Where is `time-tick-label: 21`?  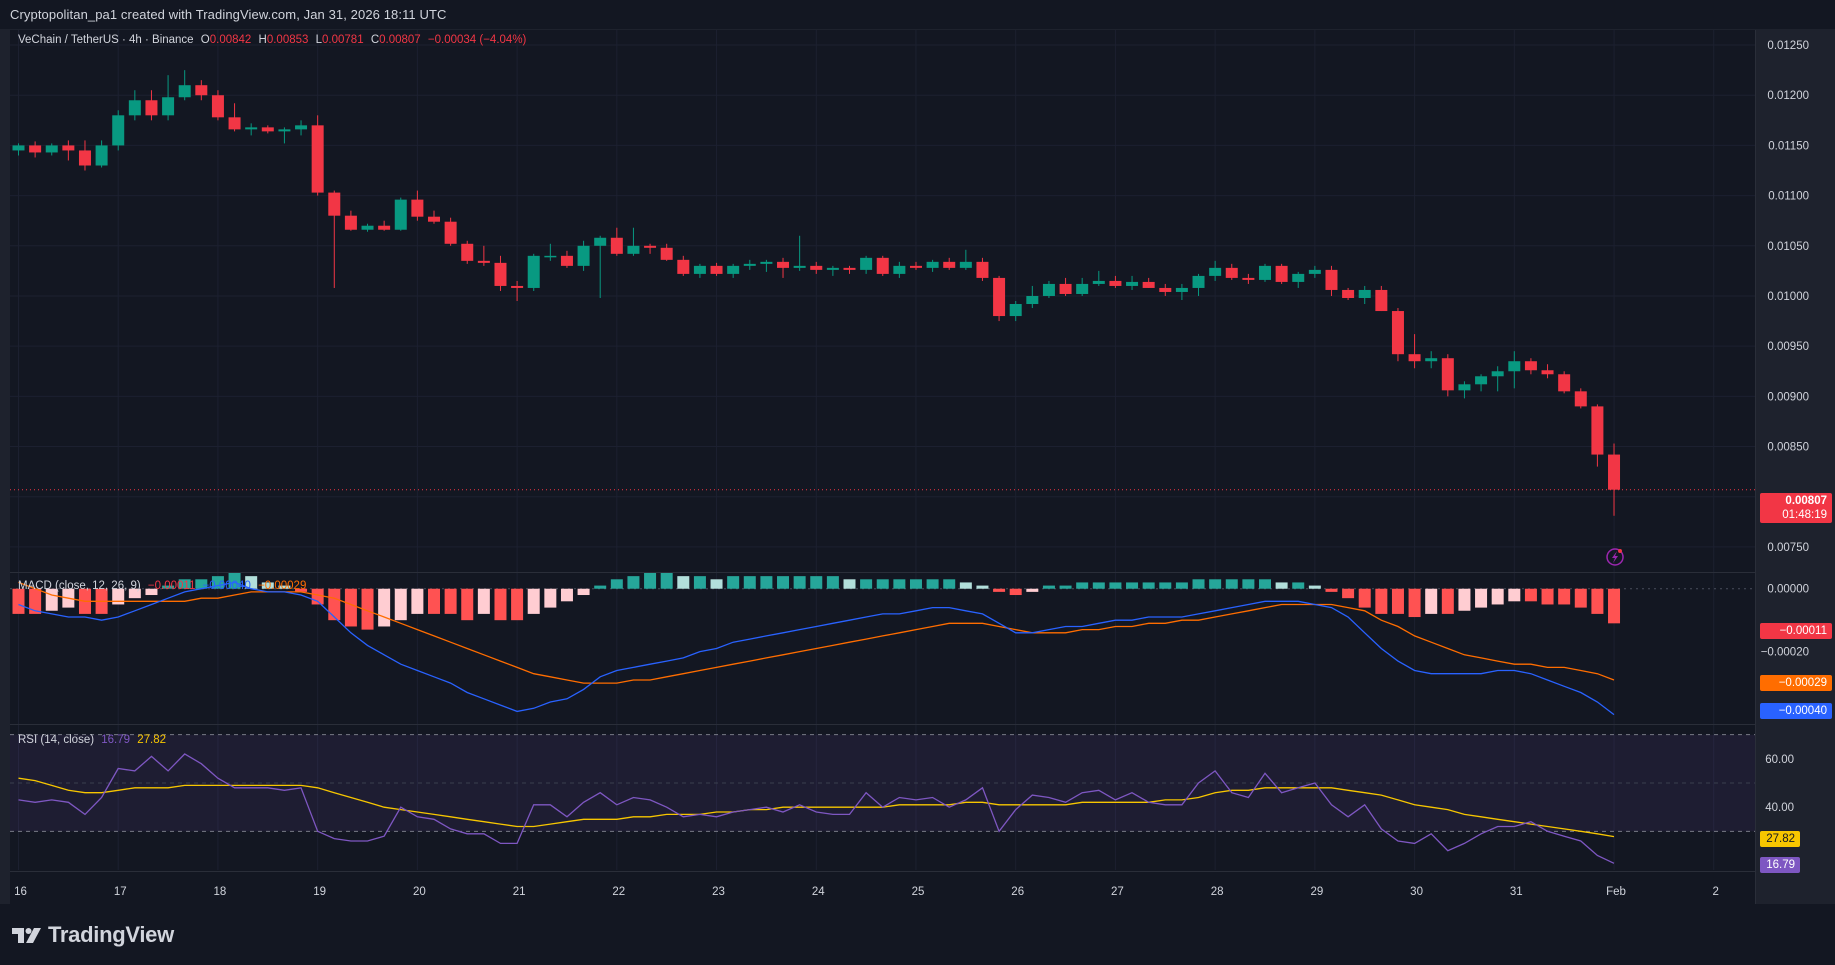 time-tick-label: 21 is located at coordinates (519, 892).